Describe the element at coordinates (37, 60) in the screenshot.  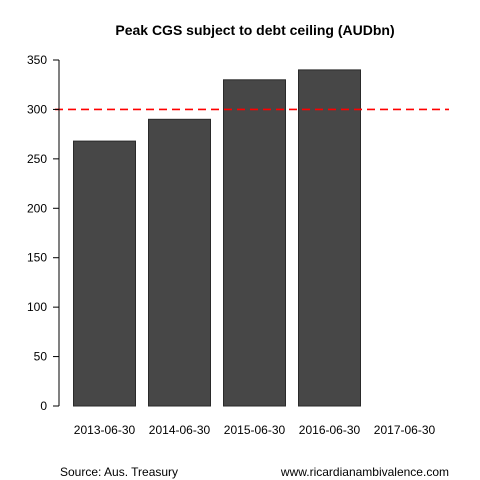
I see `y-tick-label: 350` at that location.